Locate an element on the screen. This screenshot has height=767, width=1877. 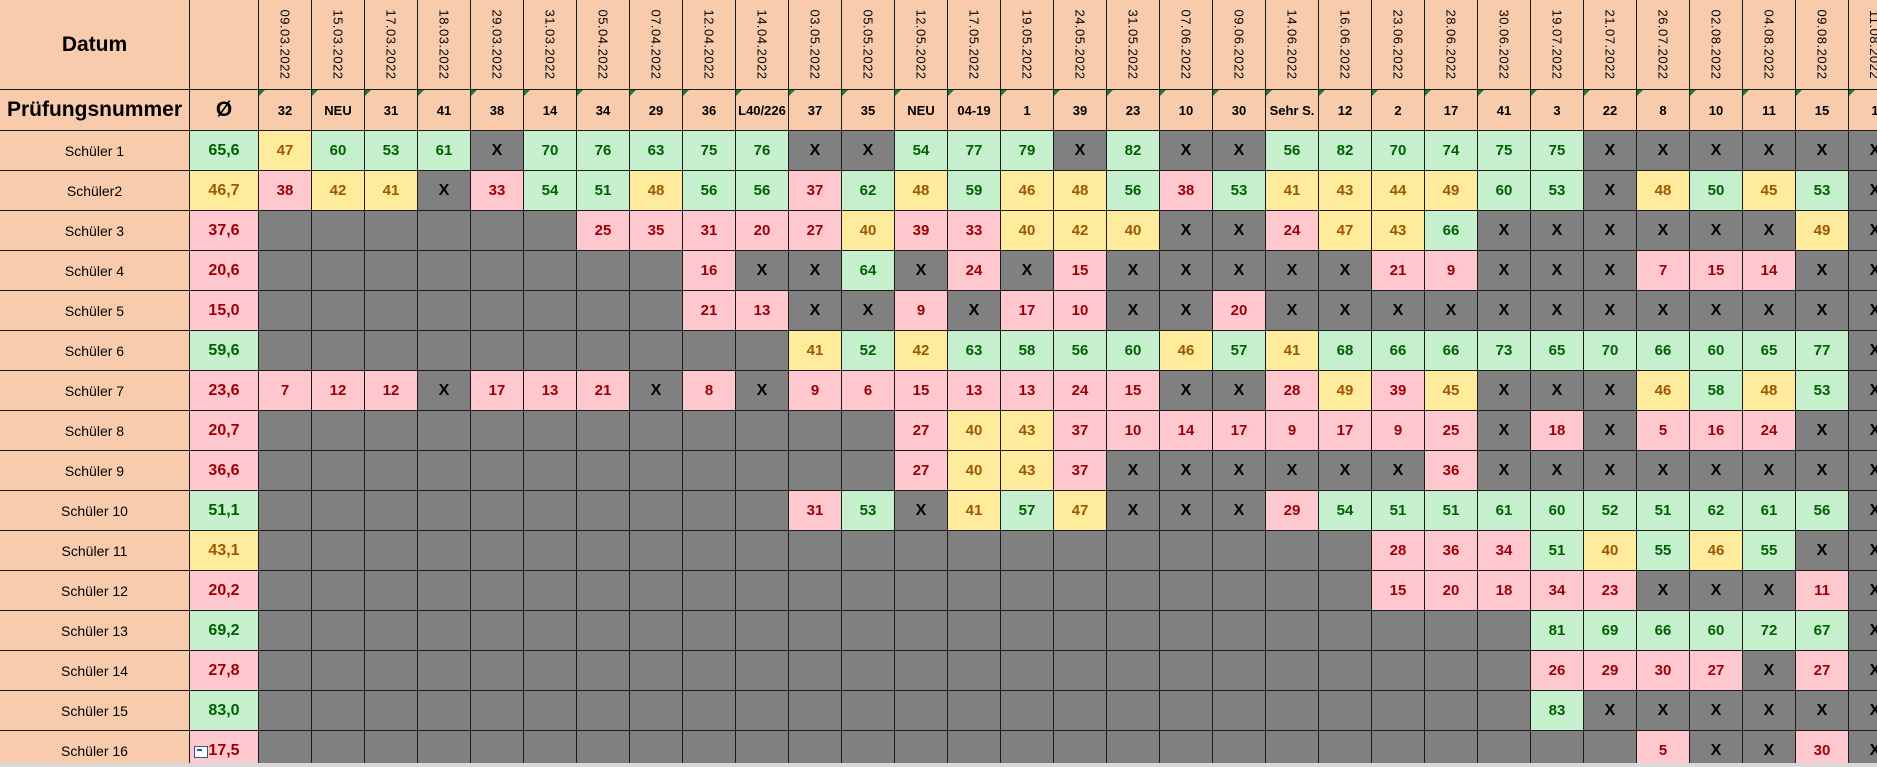
score-cell: 65 is located at coordinates (1557, 351).